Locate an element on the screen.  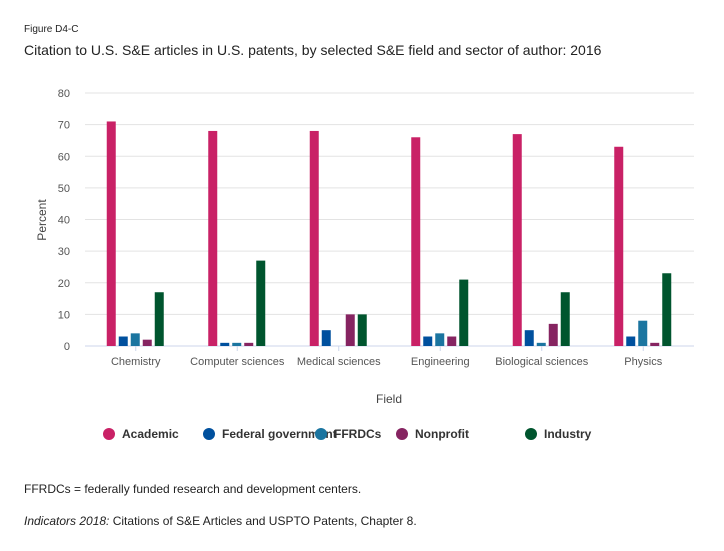
x-tick-label: Medical sciences is located at coordinates (339, 362).